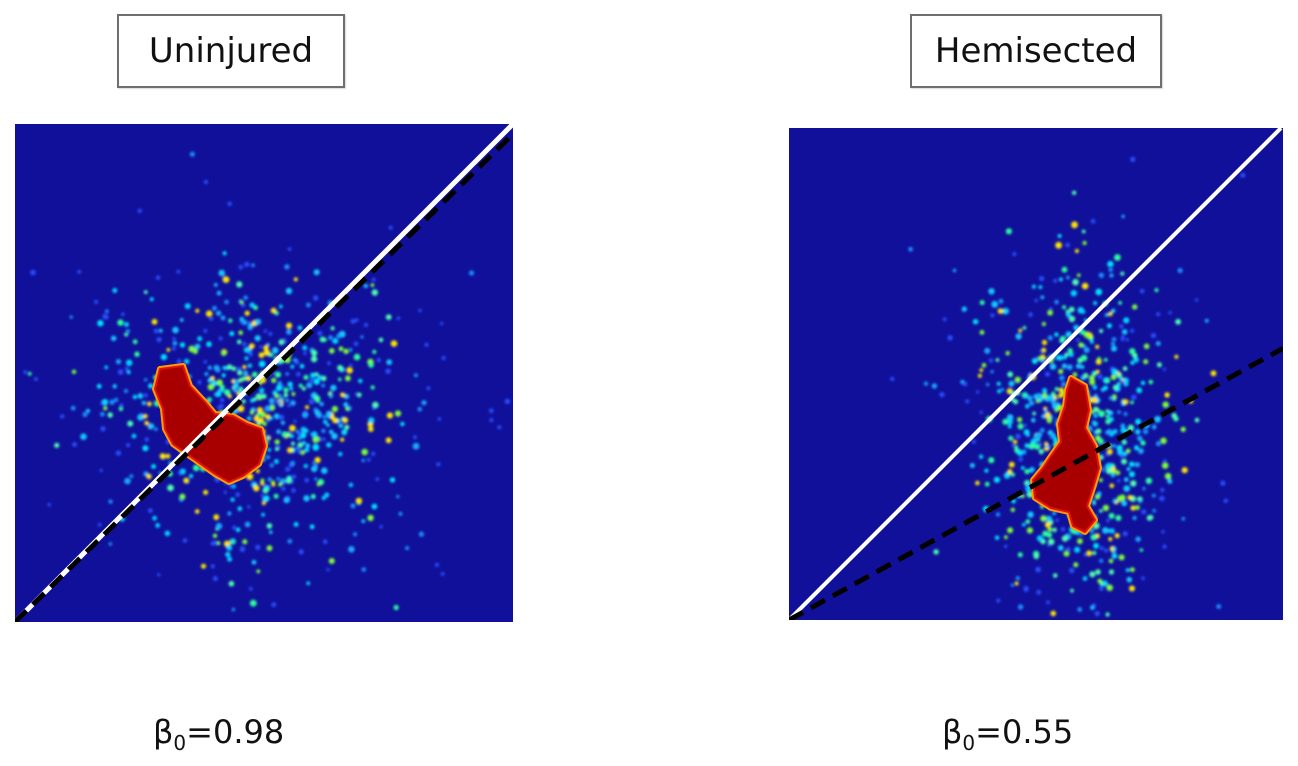 The height and width of the screenshot is (766, 1298). What do you see at coordinates (218, 734) in the screenshot?
I see `beta-annotation-uninjured: β0=0.98` at bounding box center [218, 734].